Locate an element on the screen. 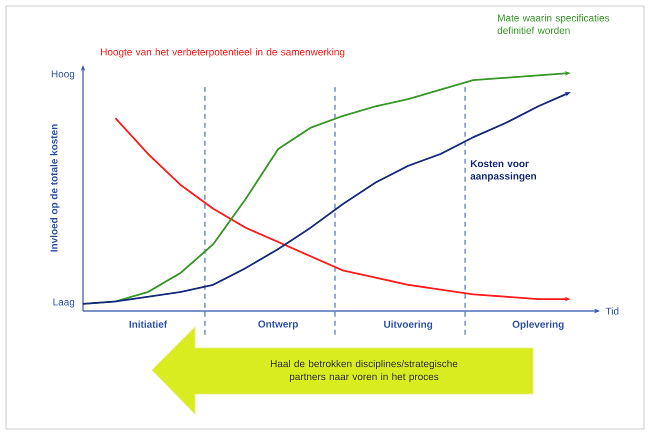  x-tick-label: Ontwerp is located at coordinates (278, 325).